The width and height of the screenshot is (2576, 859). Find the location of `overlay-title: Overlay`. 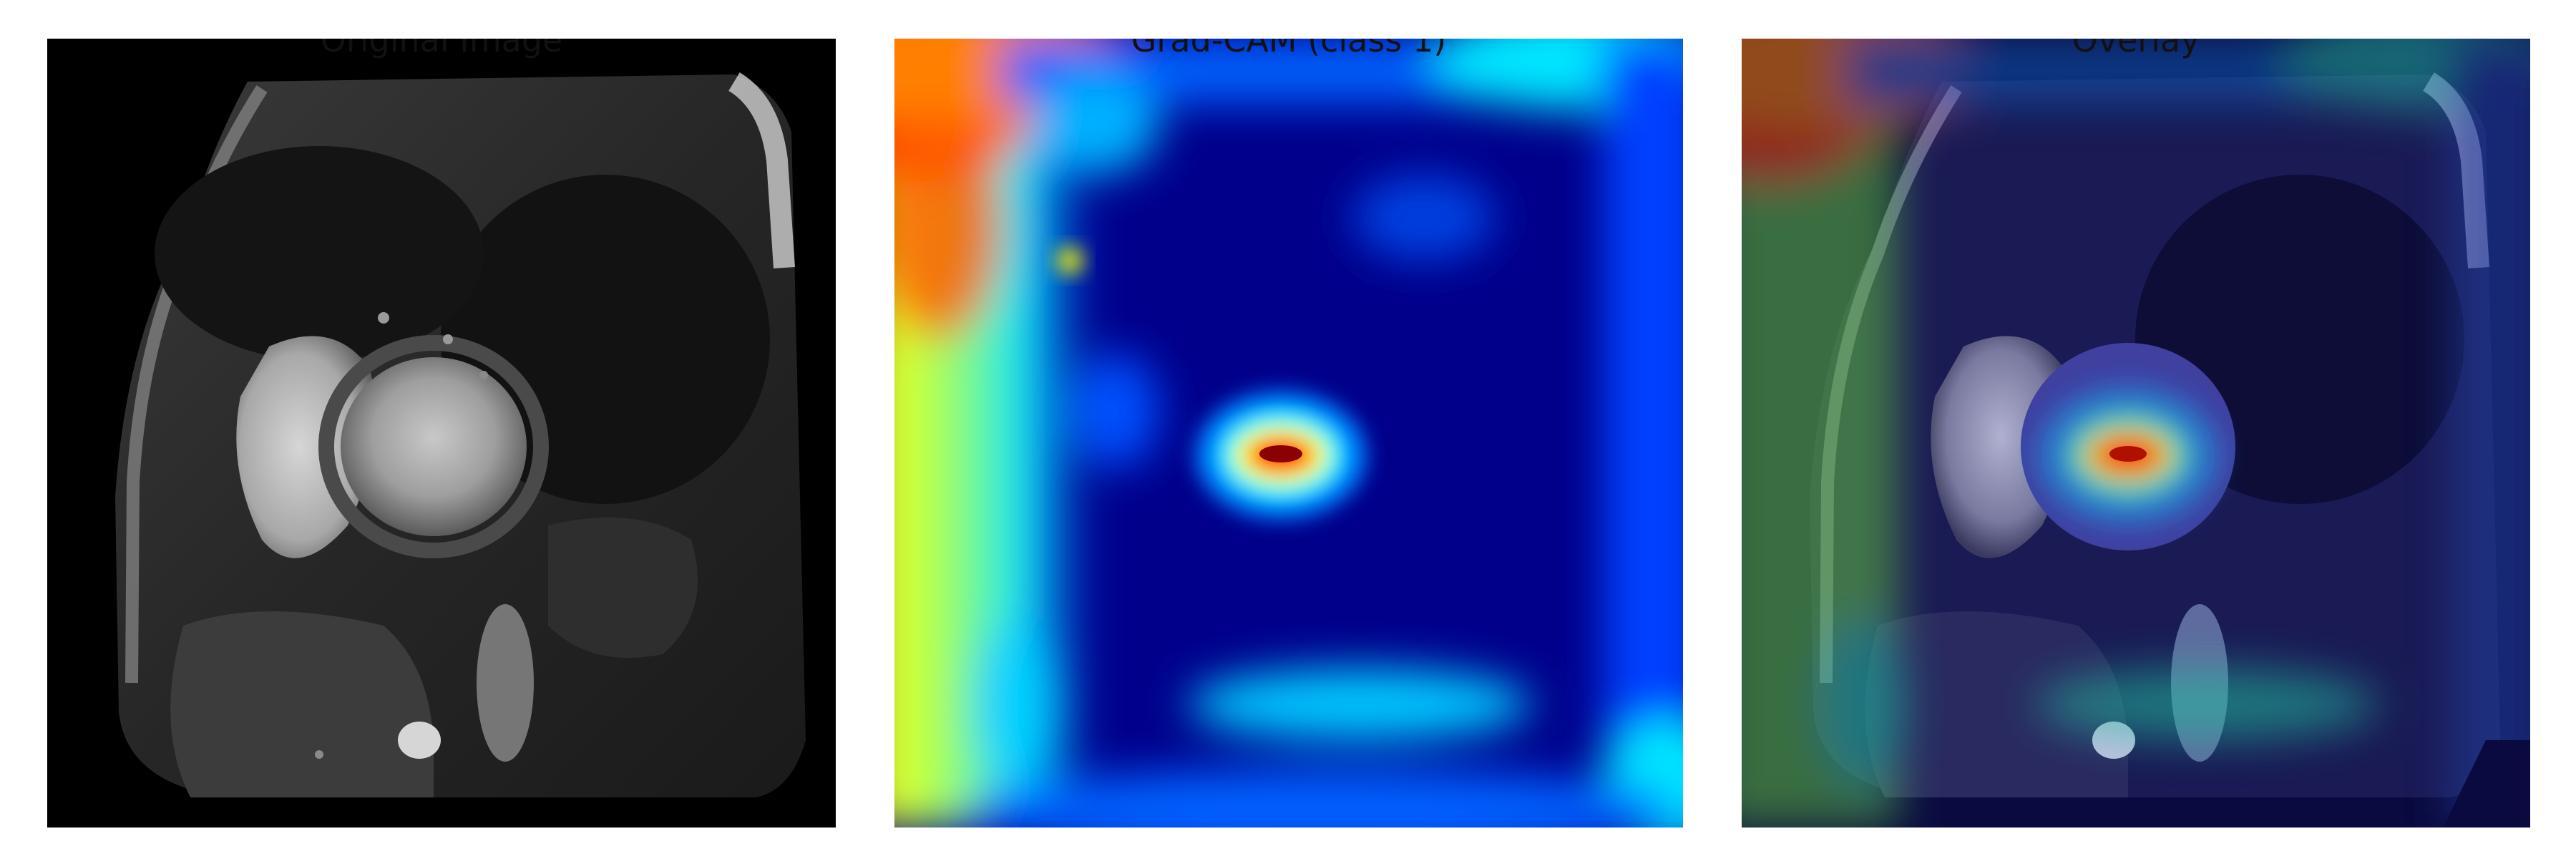

overlay-title: Overlay is located at coordinates (2136, 49).